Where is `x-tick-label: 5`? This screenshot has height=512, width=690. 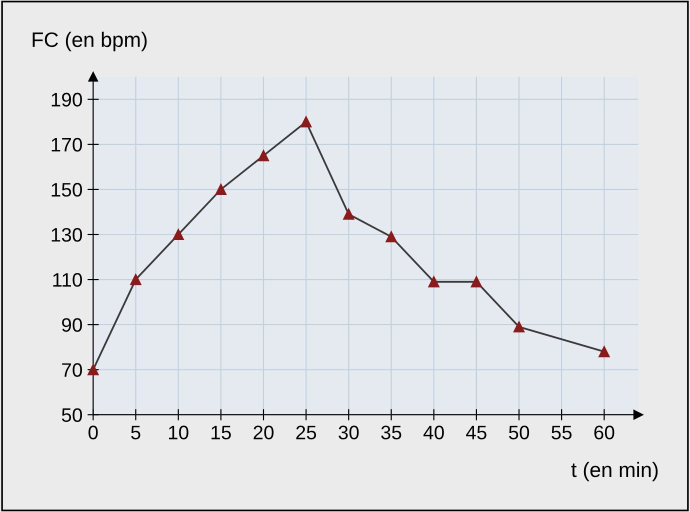 x-tick-label: 5 is located at coordinates (135, 433).